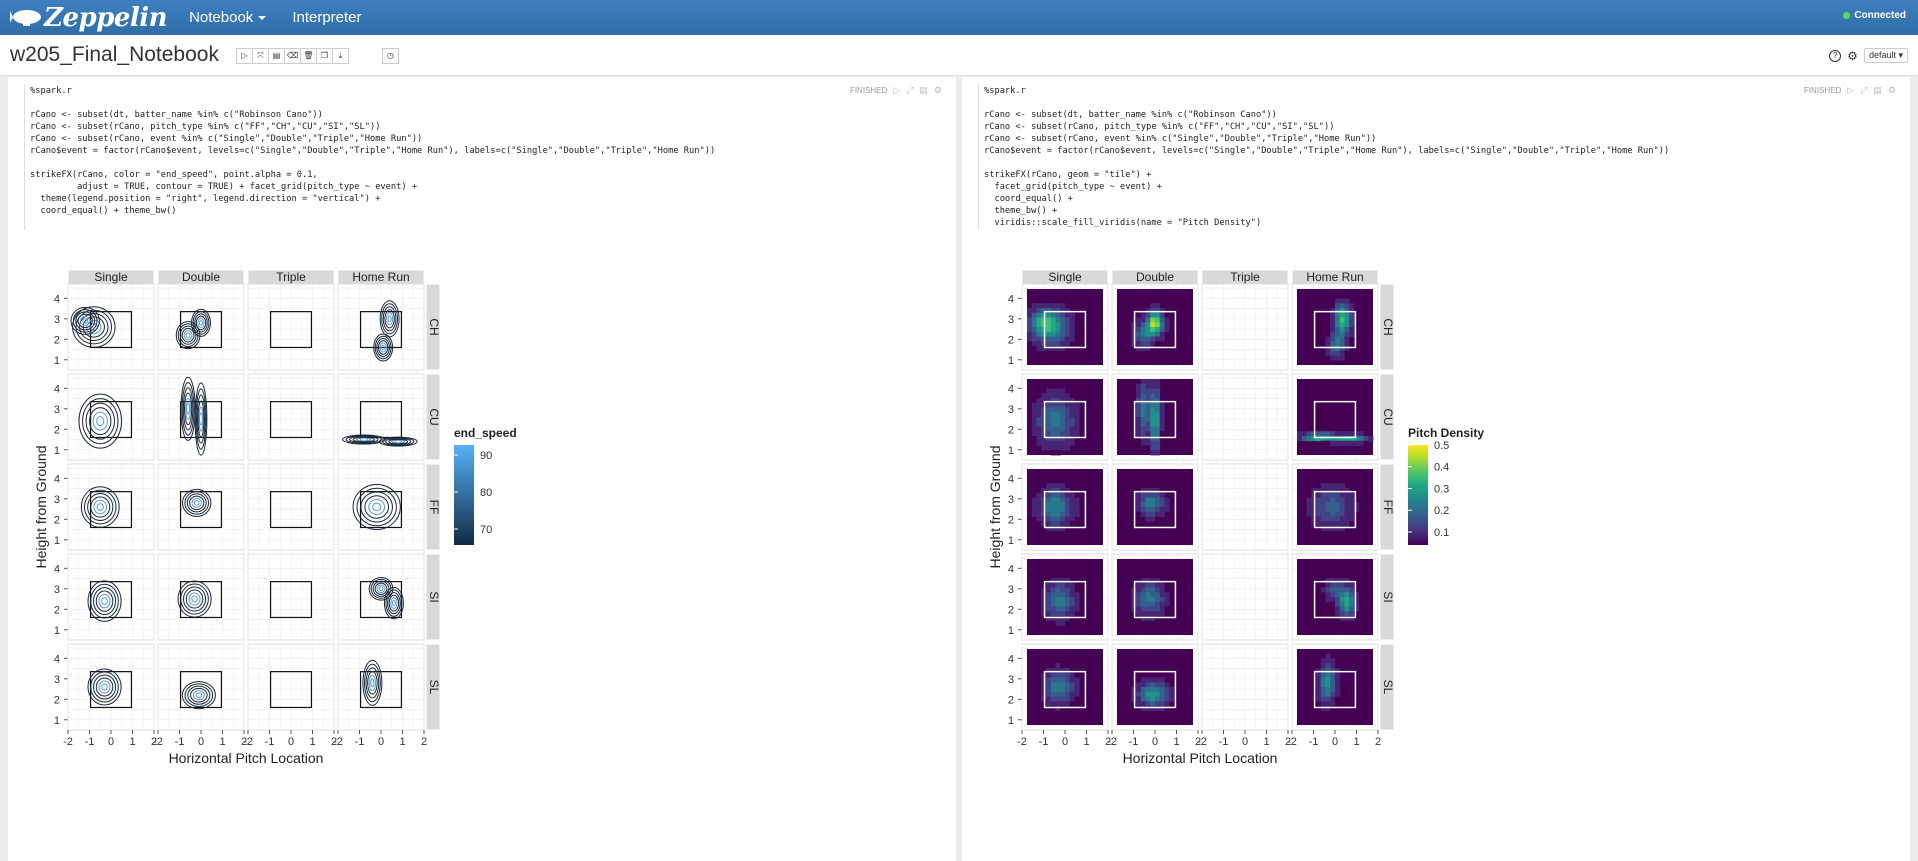 The height and width of the screenshot is (861, 1918). I want to click on x-tick-label: -2, so click(338, 742).